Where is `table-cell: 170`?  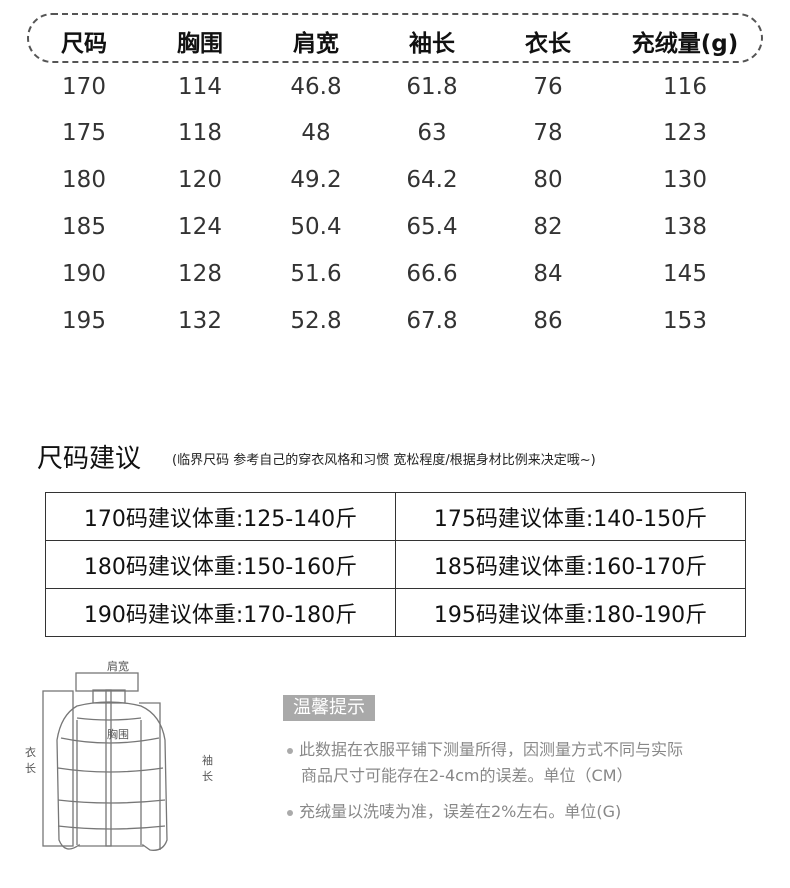 table-cell: 170 is located at coordinates (84, 87).